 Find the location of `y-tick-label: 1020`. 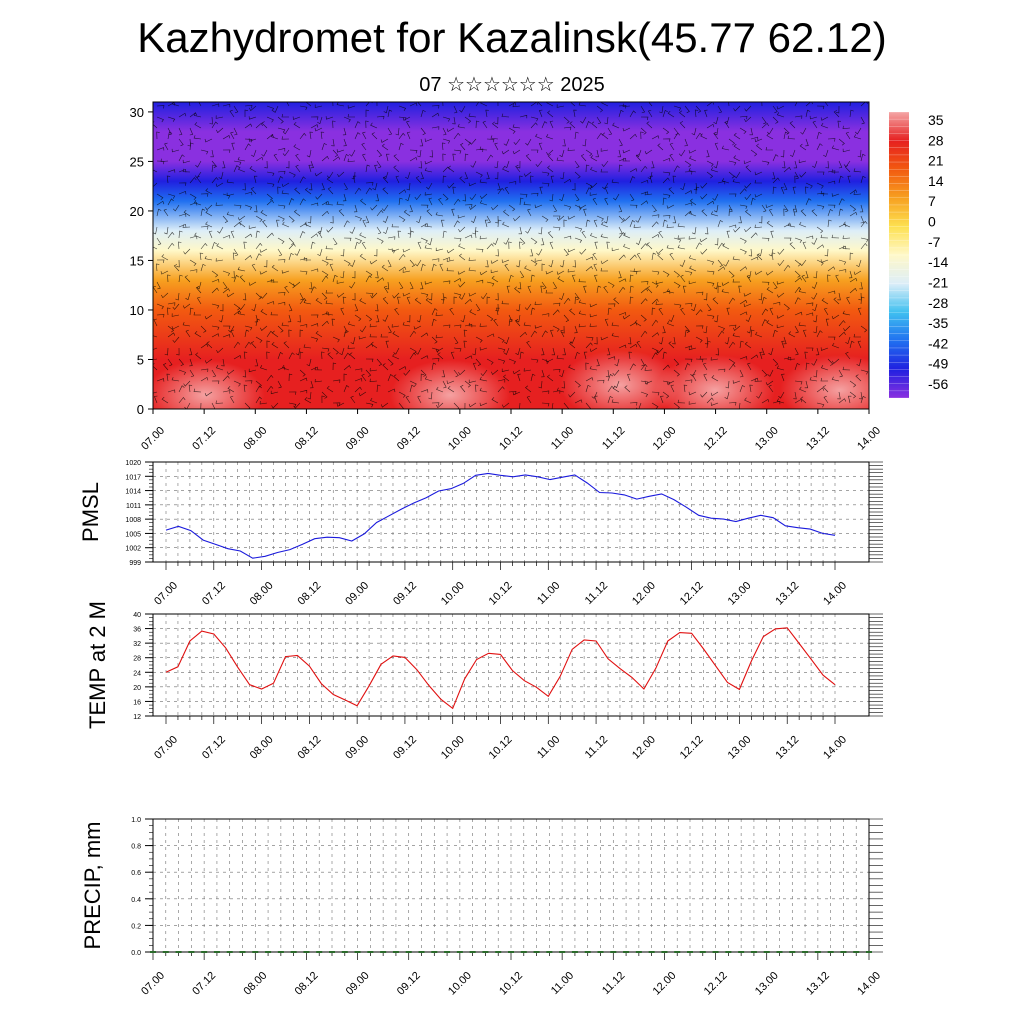

y-tick-label: 1020 is located at coordinates (133, 463).